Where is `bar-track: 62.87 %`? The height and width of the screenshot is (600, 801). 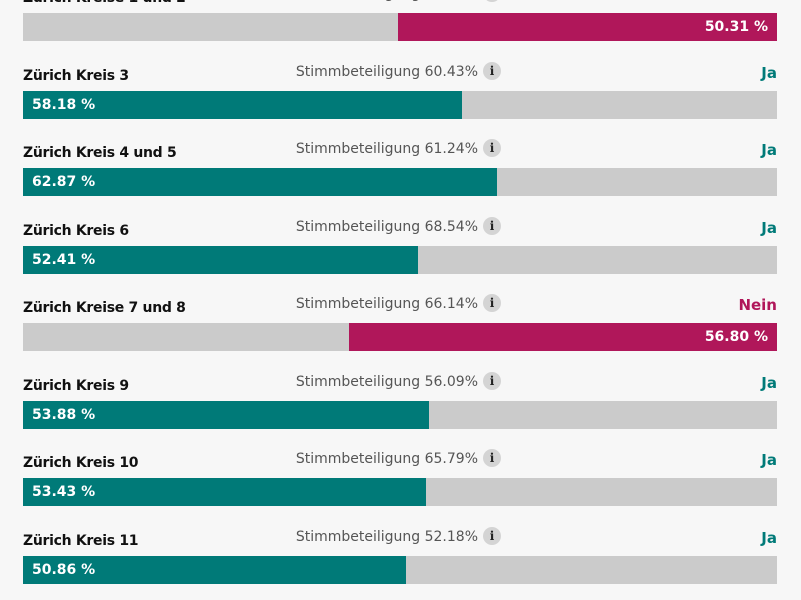 bar-track: 62.87 % is located at coordinates (400, 182).